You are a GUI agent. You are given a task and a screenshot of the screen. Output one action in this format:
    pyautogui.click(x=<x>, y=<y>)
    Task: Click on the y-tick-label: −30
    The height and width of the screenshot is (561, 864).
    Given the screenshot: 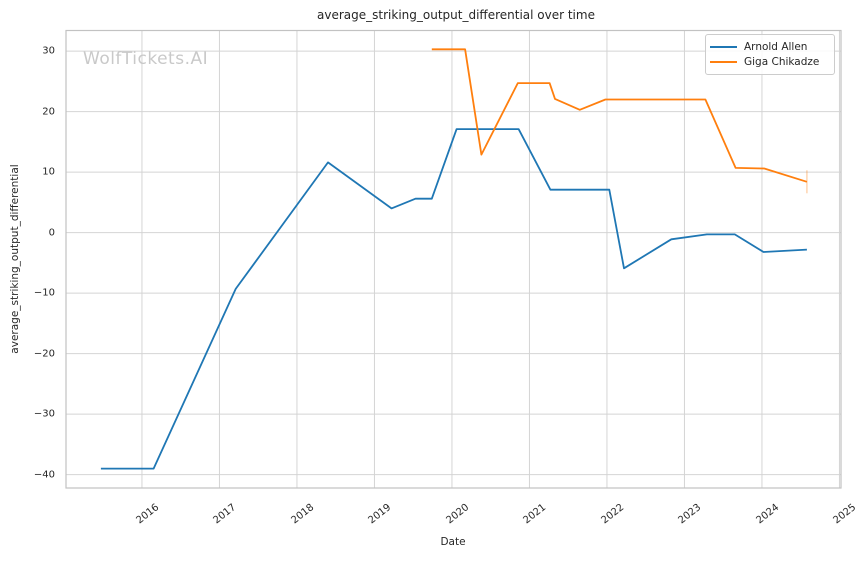 What is the action you would take?
    pyautogui.click(x=44, y=414)
    